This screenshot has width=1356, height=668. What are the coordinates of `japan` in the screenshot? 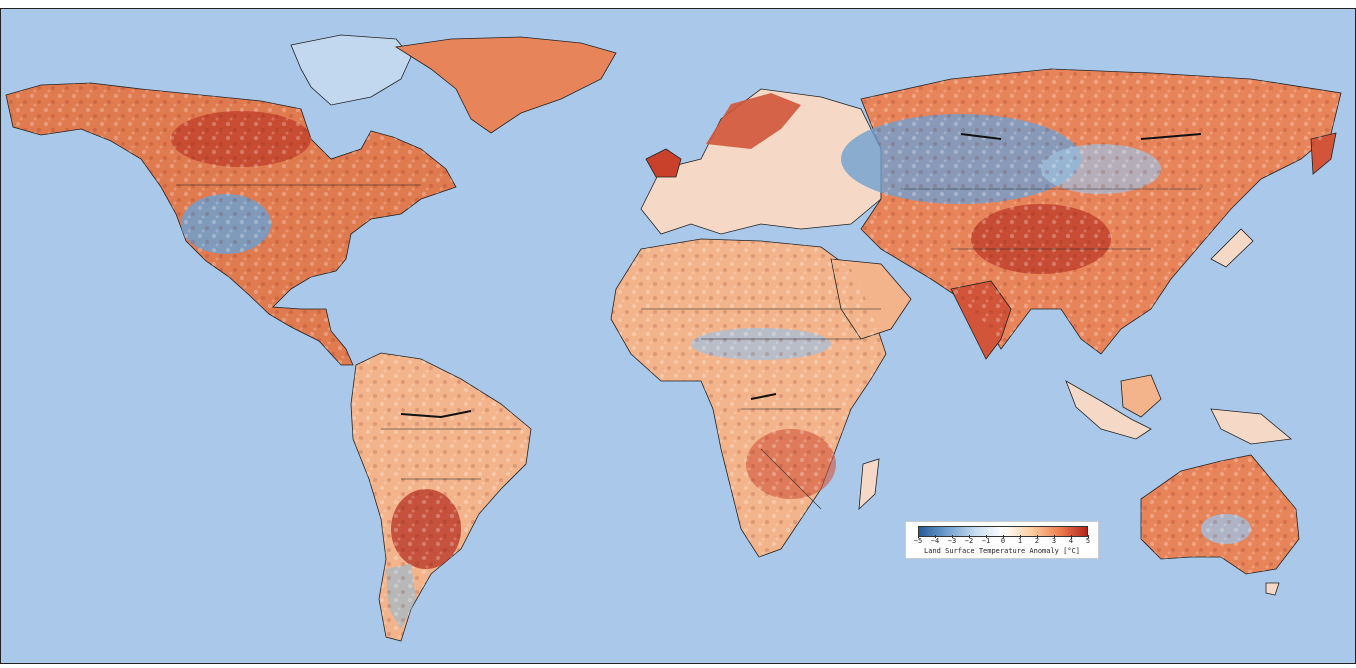 It's located at (1232, 248).